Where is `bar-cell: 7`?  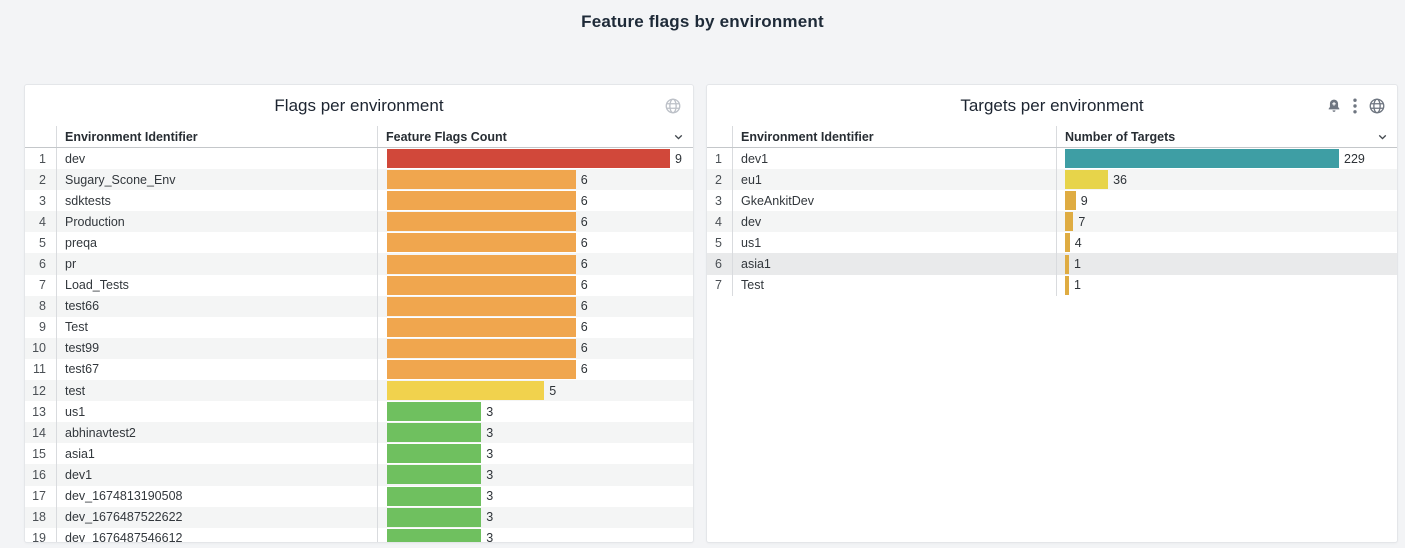
bar-cell: 7 is located at coordinates (1226, 222).